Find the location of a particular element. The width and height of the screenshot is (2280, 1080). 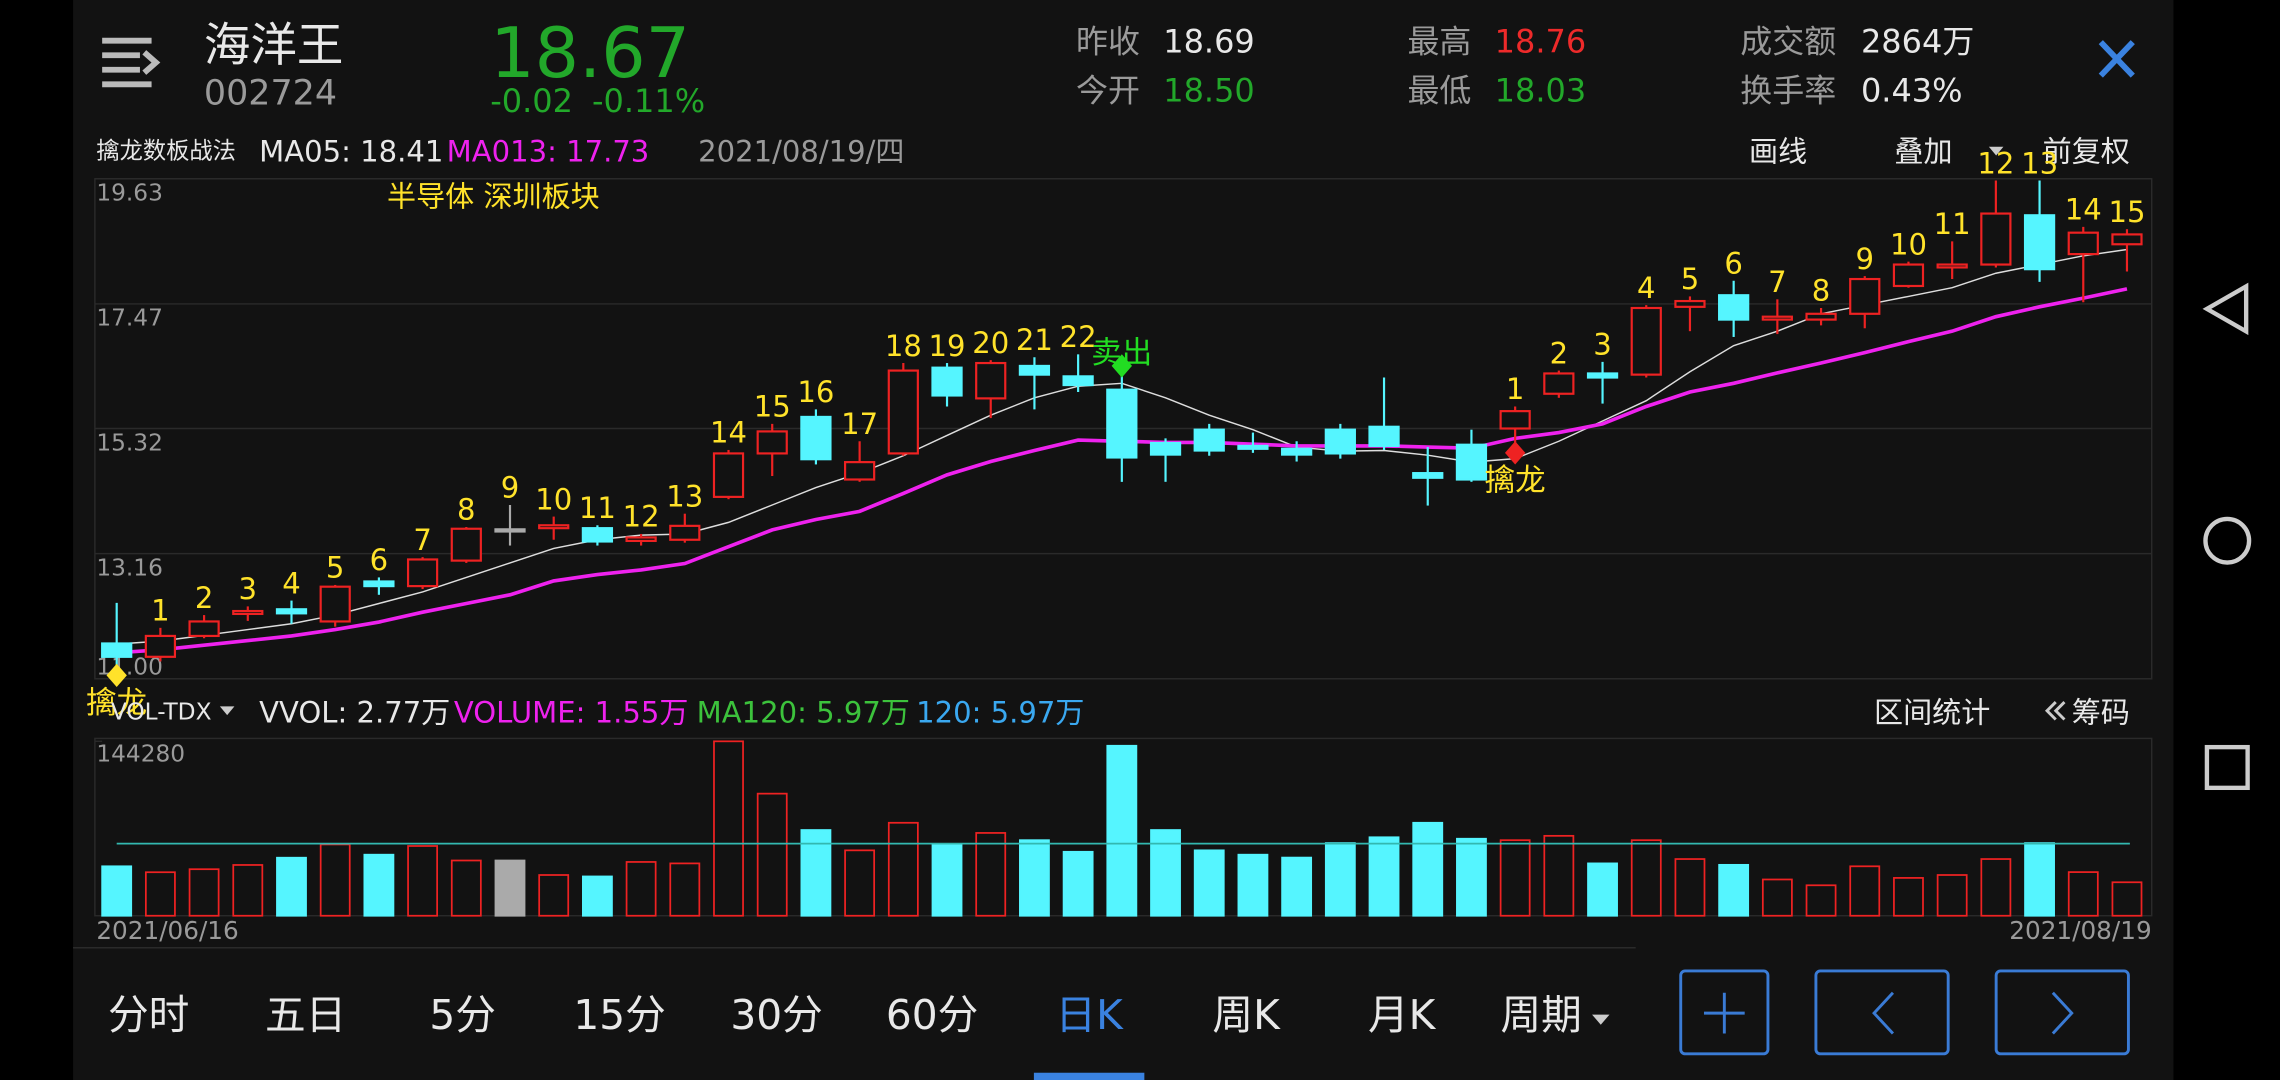

dropdown-arrow is located at coordinates (1601, 1019).